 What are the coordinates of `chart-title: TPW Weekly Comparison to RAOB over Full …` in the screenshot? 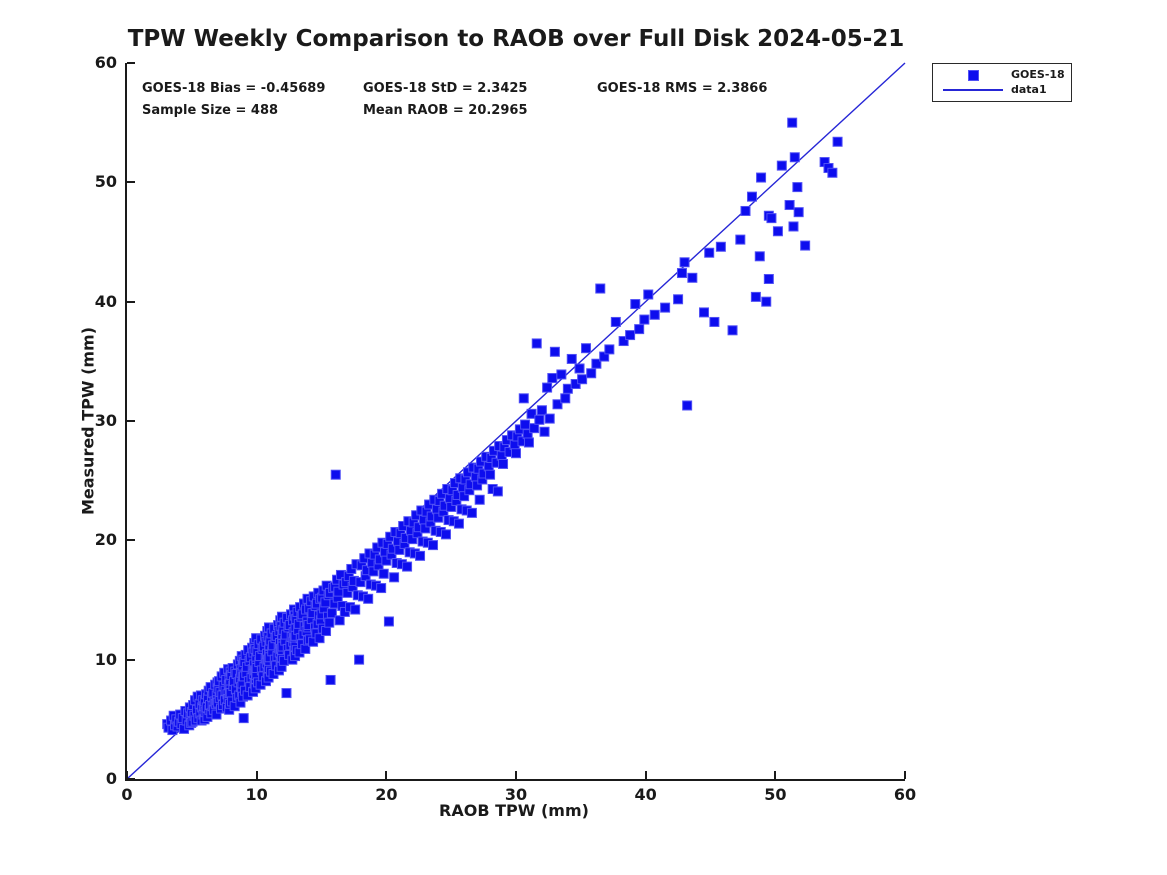 It's located at (516, 39).